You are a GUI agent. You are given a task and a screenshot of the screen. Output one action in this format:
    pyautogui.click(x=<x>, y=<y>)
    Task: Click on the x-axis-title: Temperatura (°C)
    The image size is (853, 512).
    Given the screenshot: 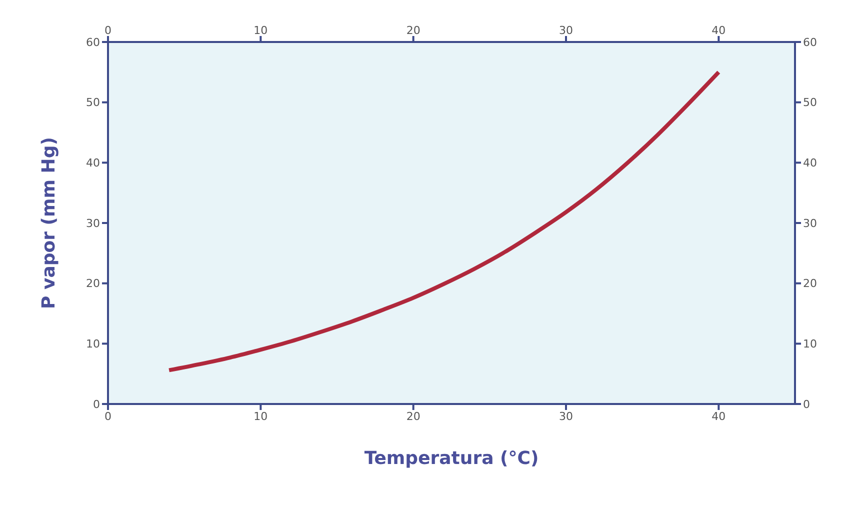 What is the action you would take?
    pyautogui.click(x=451, y=458)
    